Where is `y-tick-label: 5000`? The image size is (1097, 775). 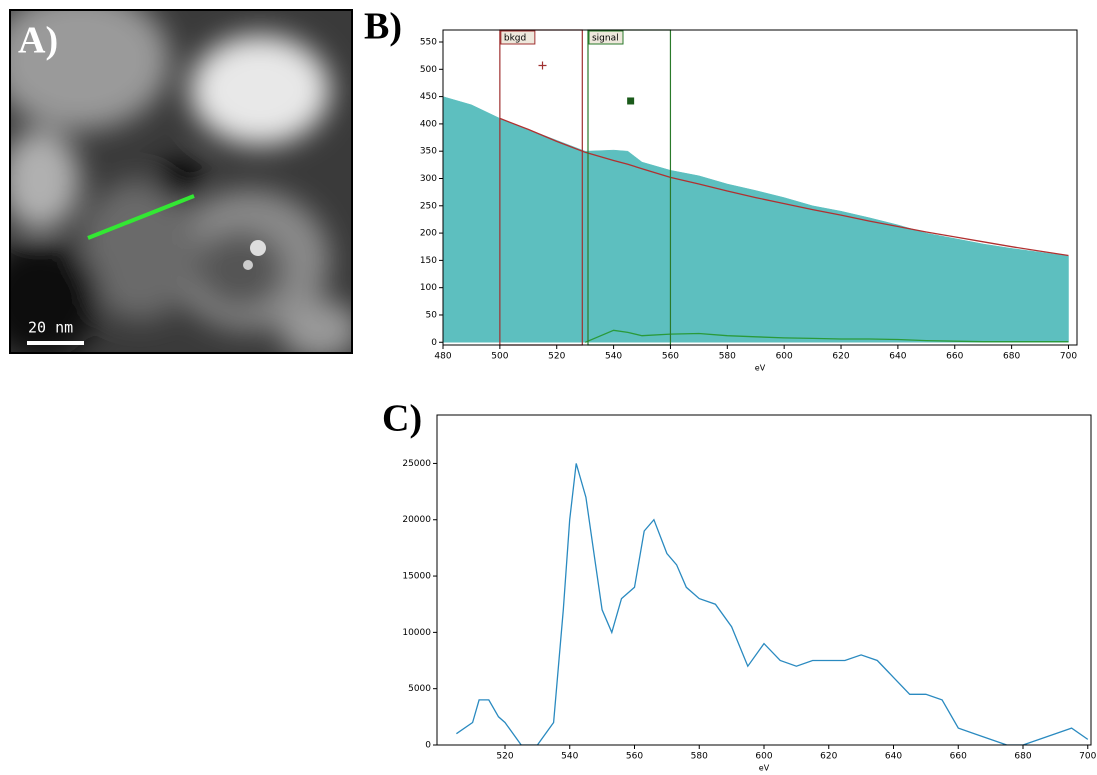 y-tick-label: 5000 is located at coordinates (419, 689).